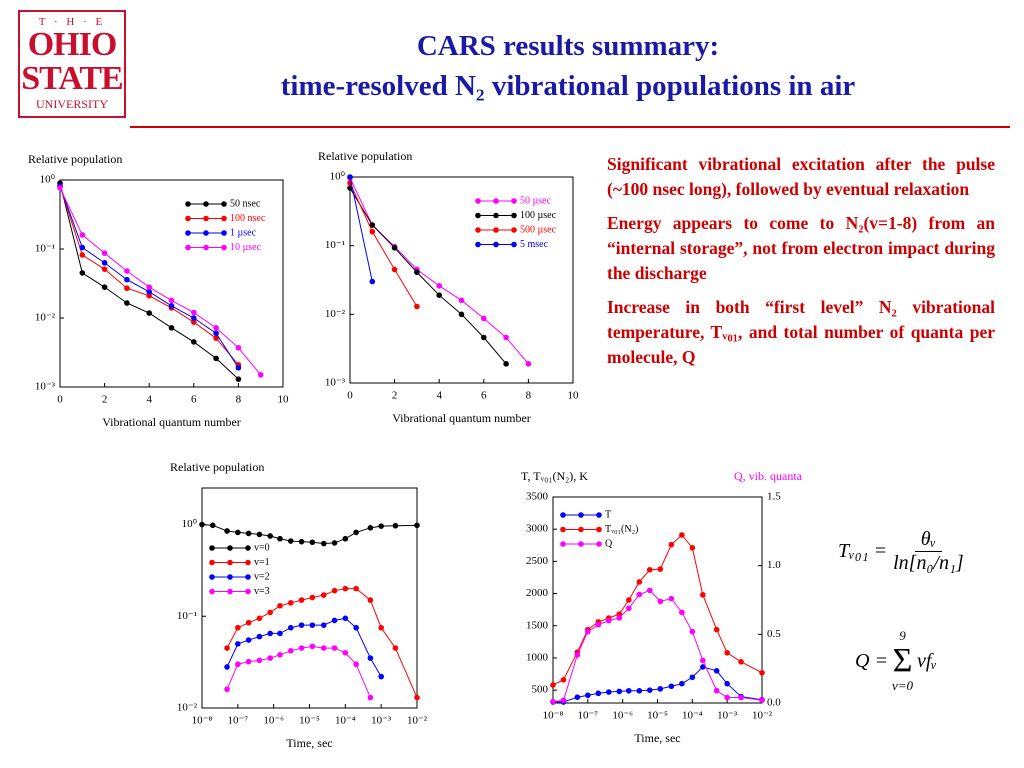 The width and height of the screenshot is (1024, 768). I want to click on x-tick-label: 10⁻⁸, so click(202, 721).